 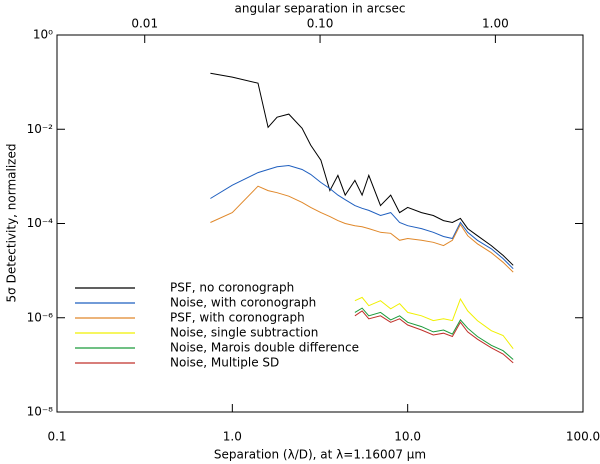 I want to click on x-axis-label: Separation (λ/D), at λ=1.16007 μm, so click(x=320, y=455).